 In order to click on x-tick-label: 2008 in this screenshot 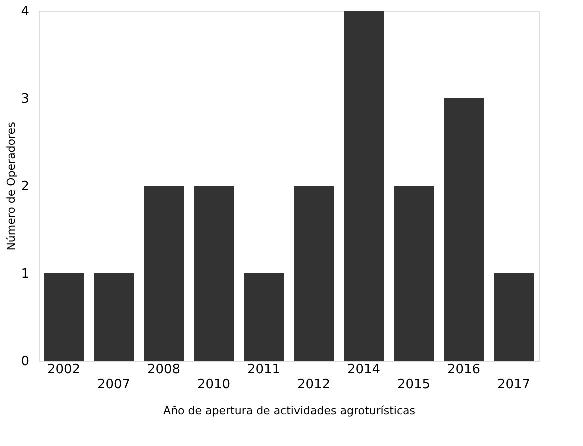, I will do `click(164, 370)`.